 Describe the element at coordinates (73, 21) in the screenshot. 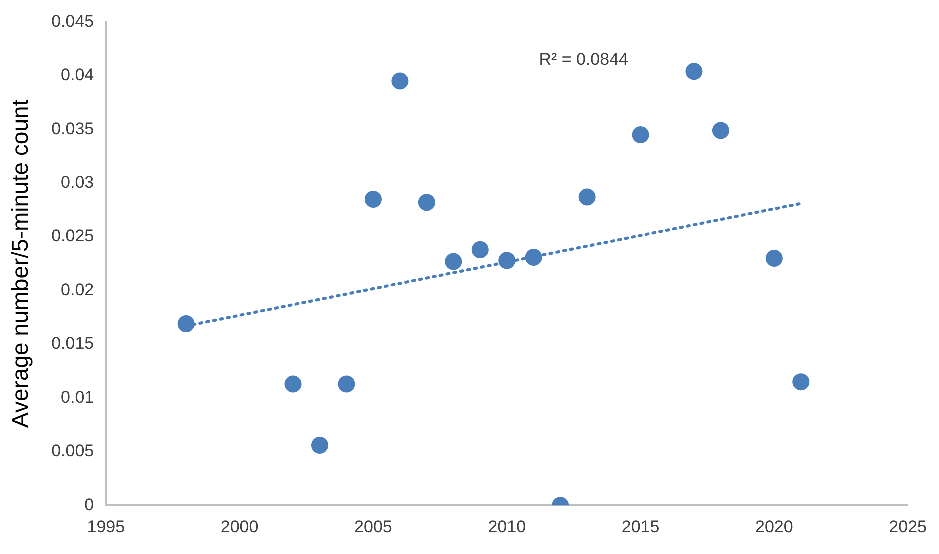

I see `y-tick-label: 0.045` at that location.